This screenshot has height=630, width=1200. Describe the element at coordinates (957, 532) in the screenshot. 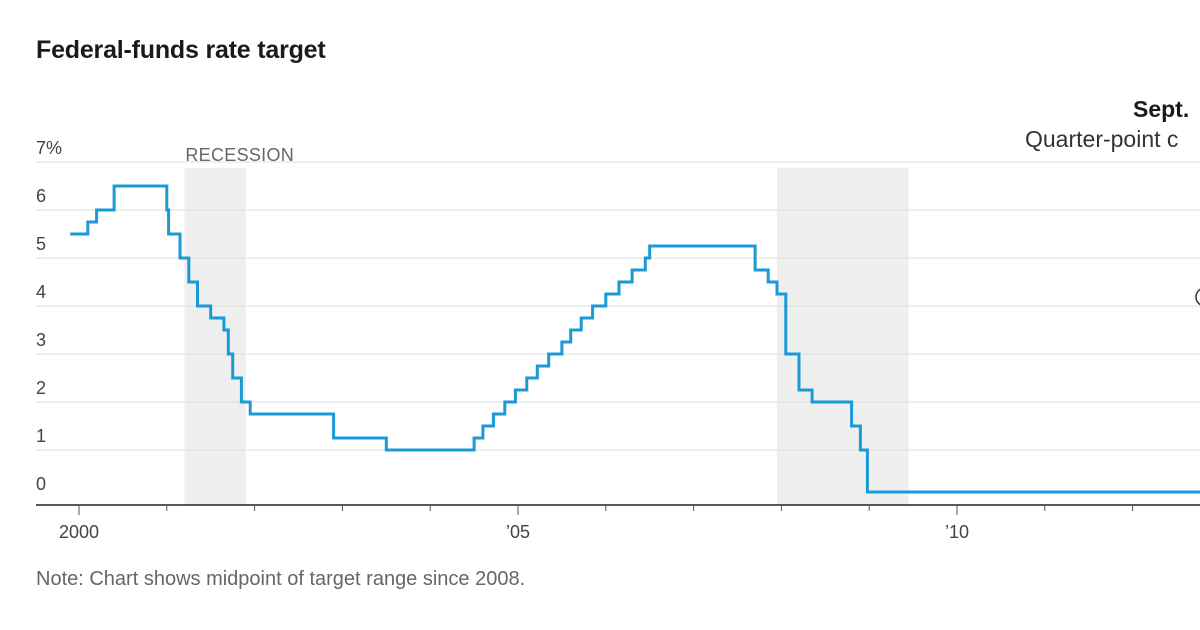

I see `x-tick-label: ’10` at that location.